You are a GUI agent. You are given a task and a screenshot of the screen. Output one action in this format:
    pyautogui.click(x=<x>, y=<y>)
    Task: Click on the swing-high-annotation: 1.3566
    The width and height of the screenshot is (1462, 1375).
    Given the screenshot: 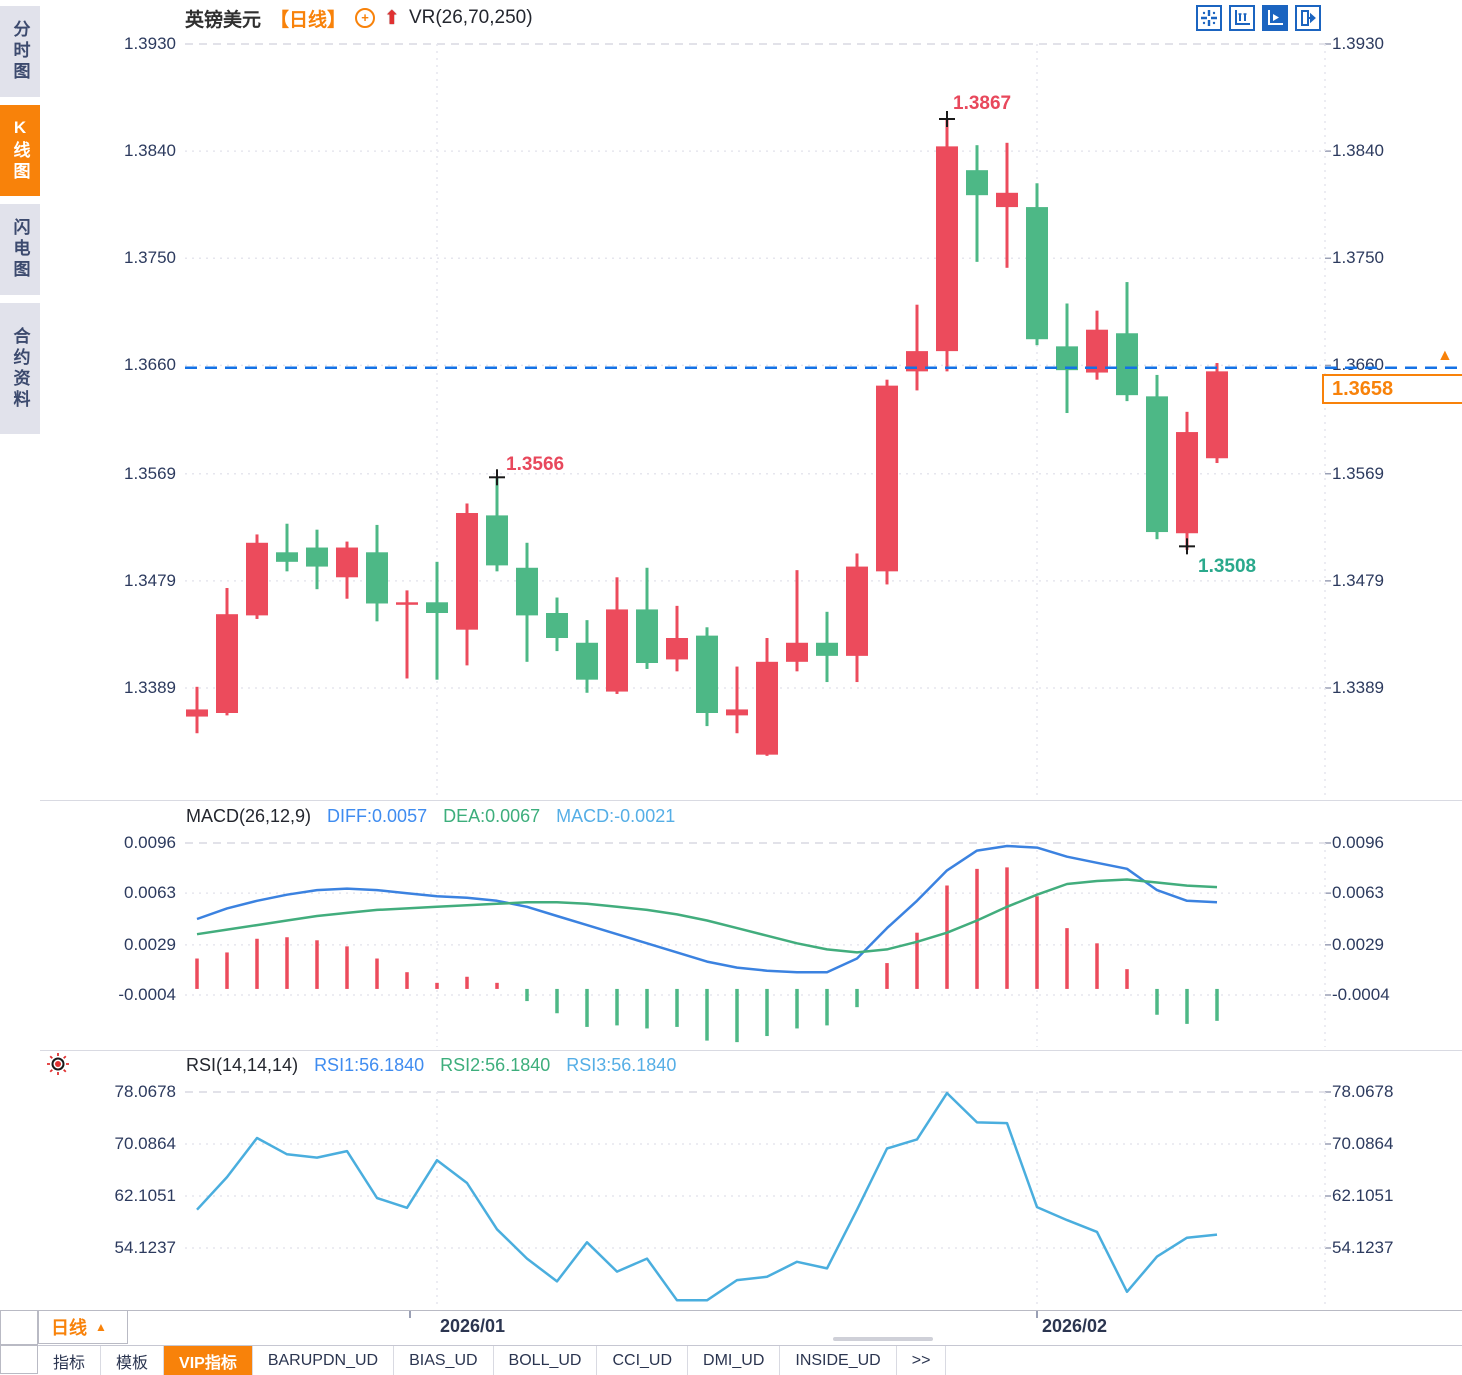 What is the action you would take?
    pyautogui.click(x=535, y=464)
    